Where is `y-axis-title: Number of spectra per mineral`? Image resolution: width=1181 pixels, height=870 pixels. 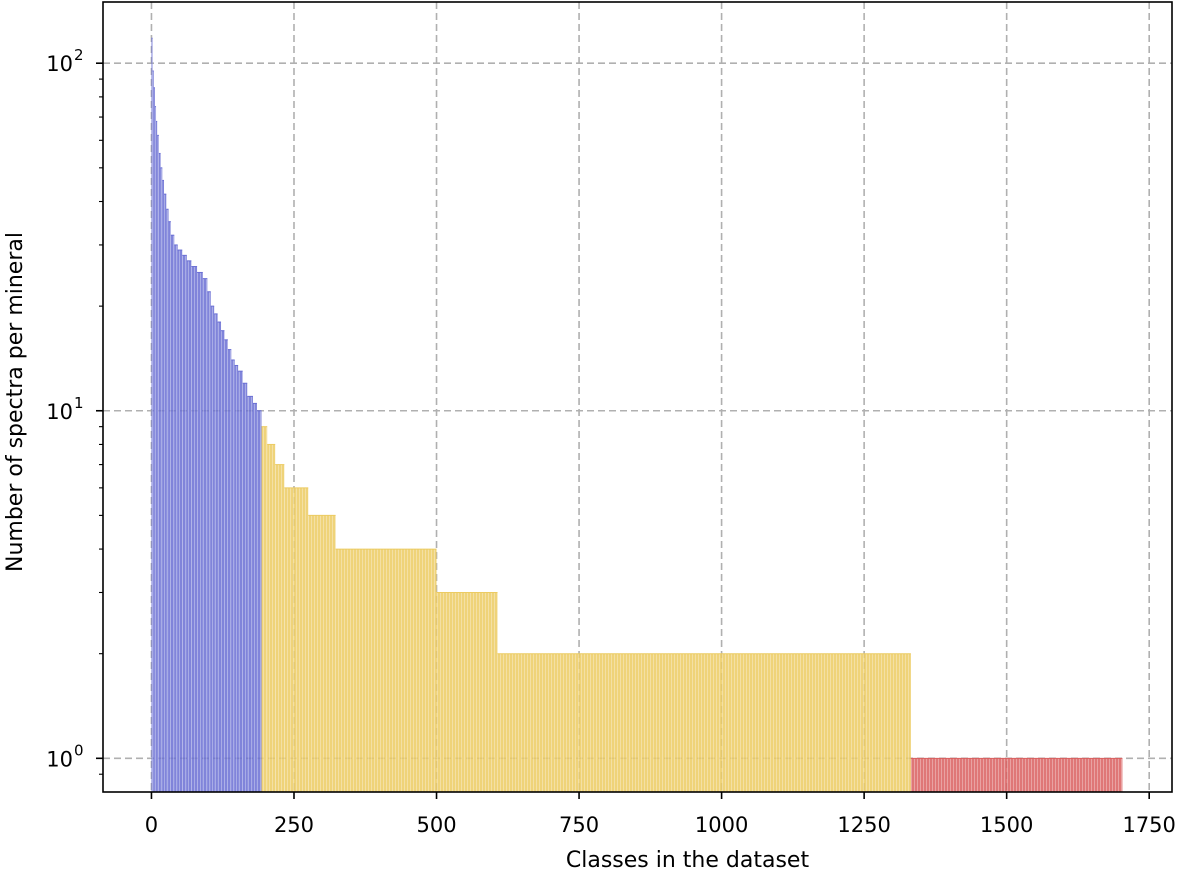 y-axis-title: Number of spectra per mineral is located at coordinates (15, 402).